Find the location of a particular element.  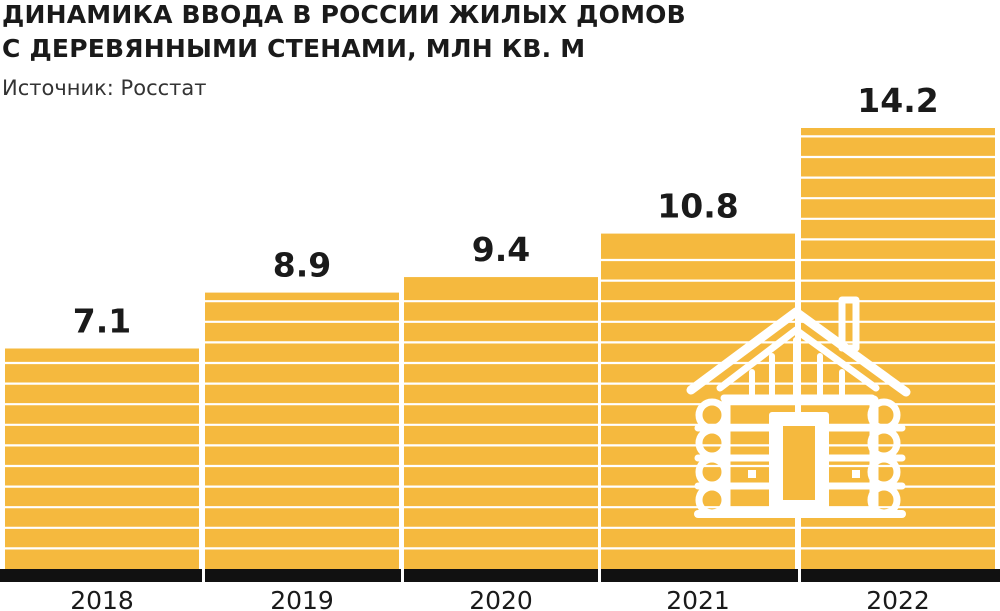

value-label: 10.8 is located at coordinates (697, 206).